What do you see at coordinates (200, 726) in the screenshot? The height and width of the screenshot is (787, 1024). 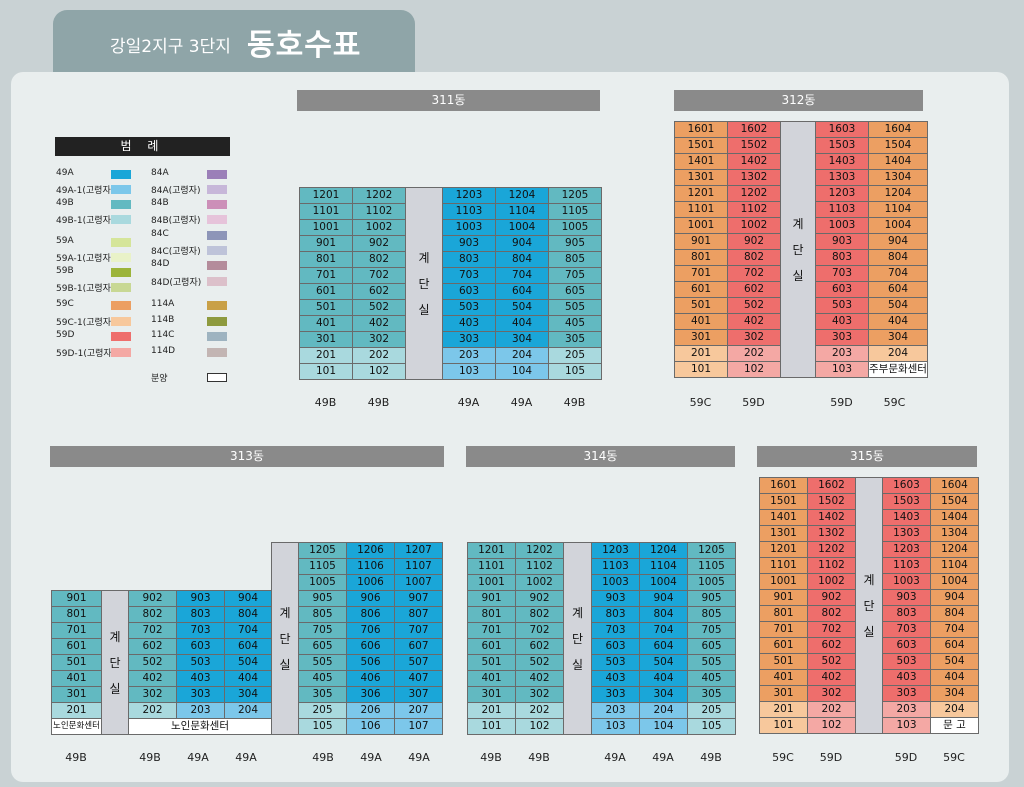 I see `senior-center-cell: 노인문화센터` at bounding box center [200, 726].